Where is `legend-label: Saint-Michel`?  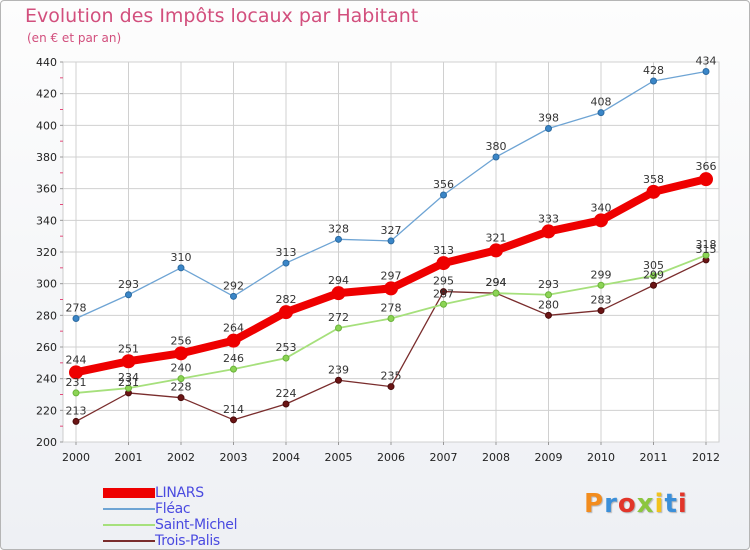
legend-label: Saint-Michel is located at coordinates (196, 525).